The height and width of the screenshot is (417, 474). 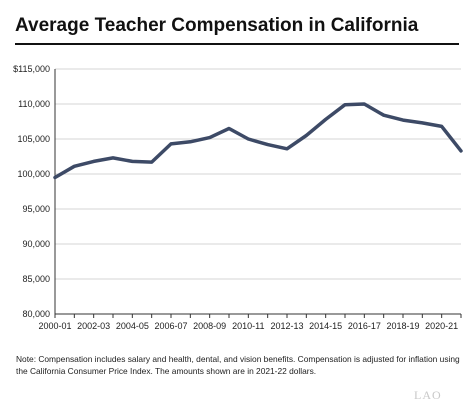 I want to click on x-tick-label: 2008-09, so click(x=209, y=326).